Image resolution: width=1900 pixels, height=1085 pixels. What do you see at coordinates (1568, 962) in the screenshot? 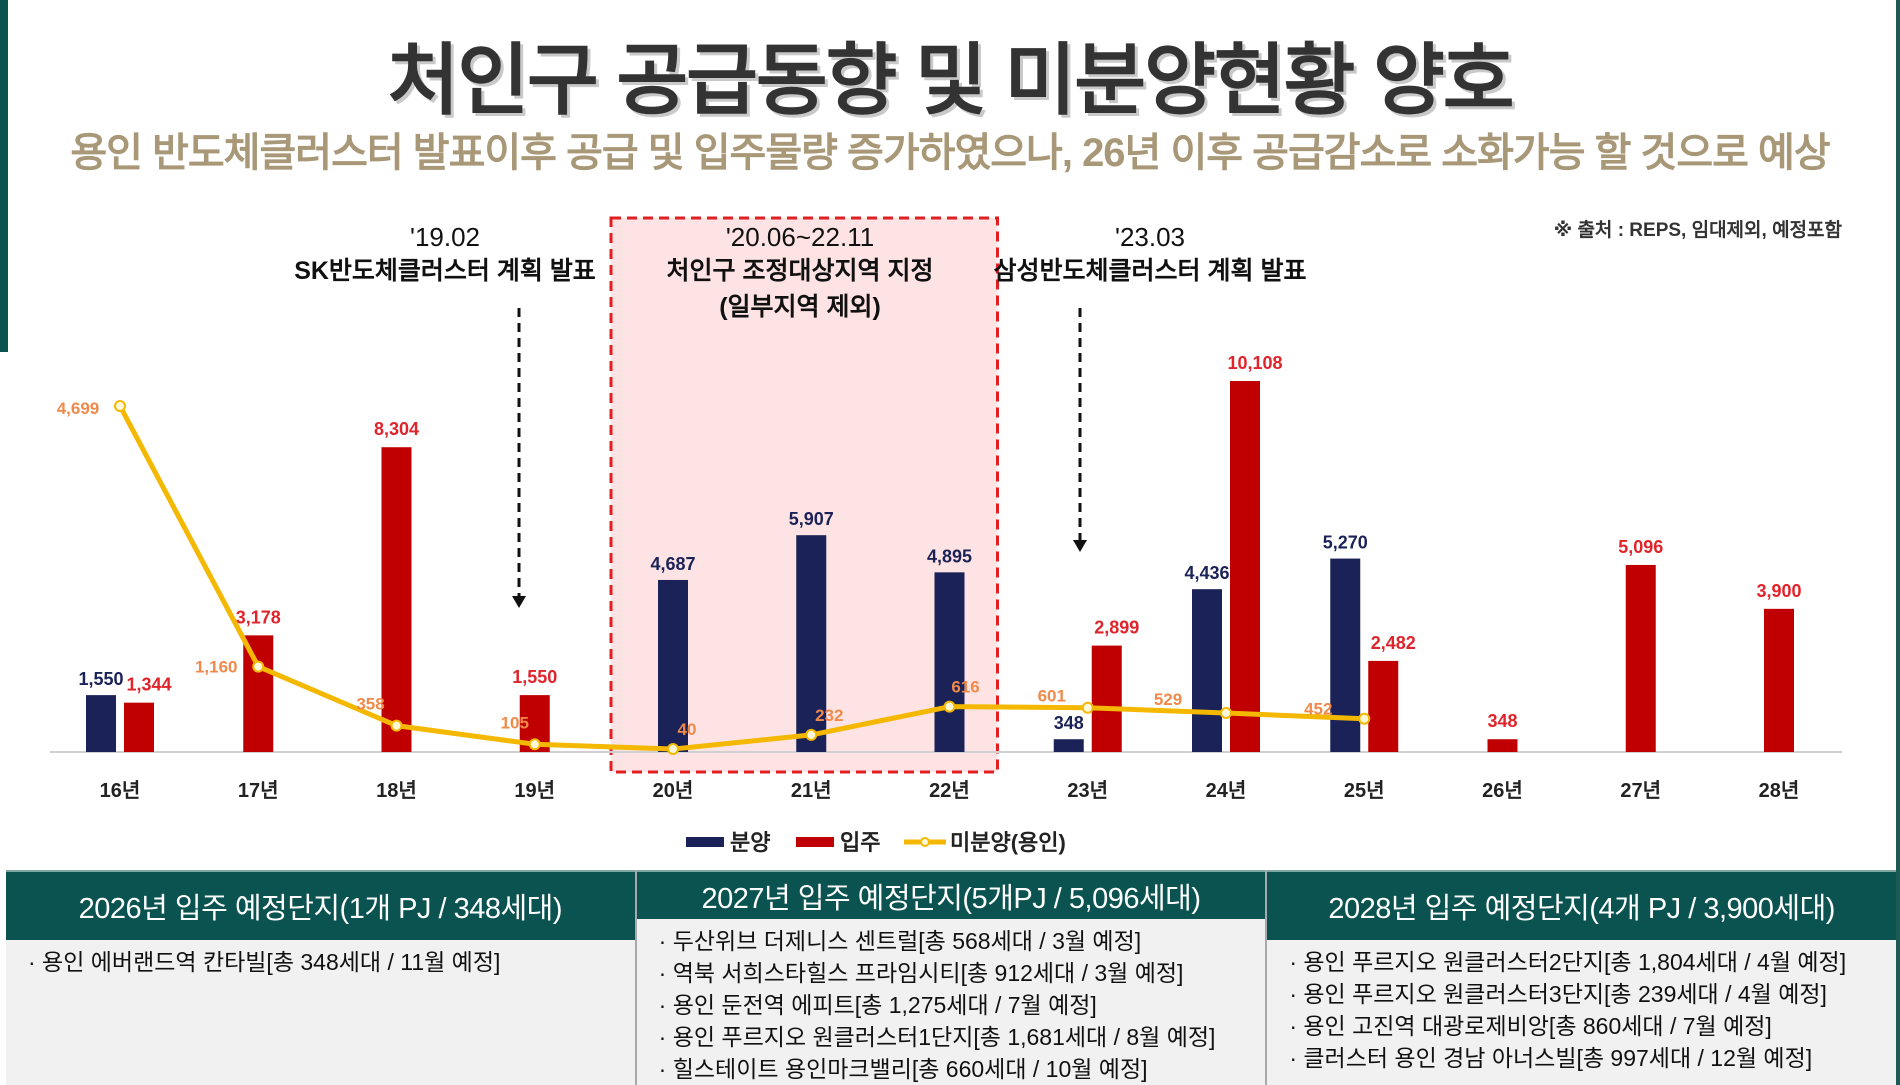
I see `list-item: · 용인 푸르지오 원클러스터2단지[총 1,804세대 / 4월 예정]` at bounding box center [1568, 962].